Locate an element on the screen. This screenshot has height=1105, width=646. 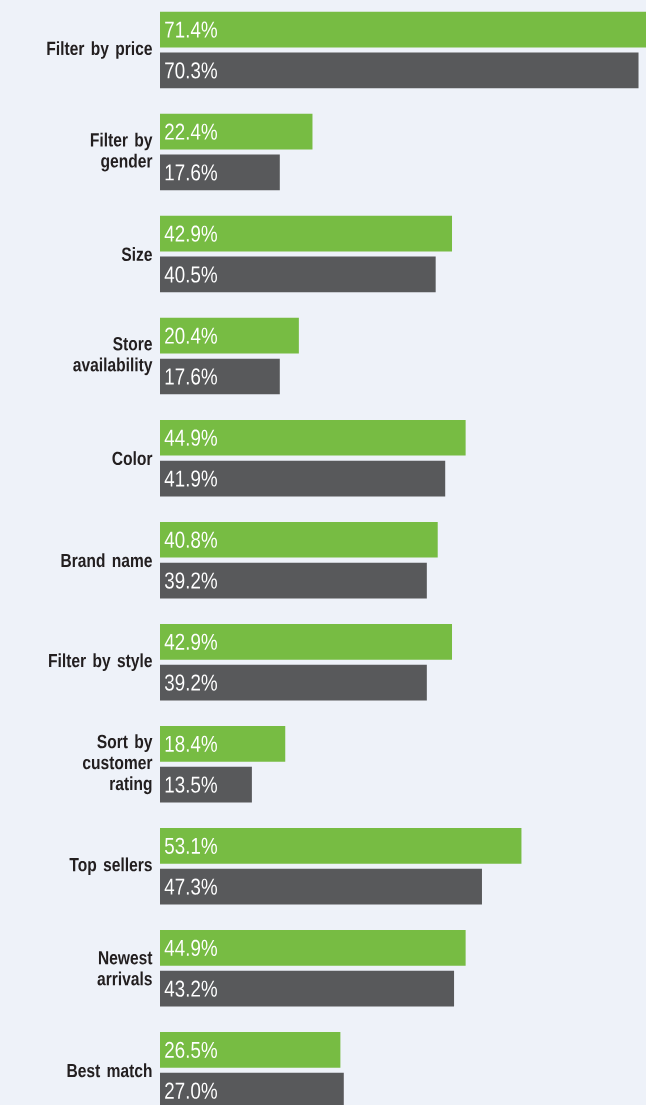
data-label: 43.2% is located at coordinates (190, 988).